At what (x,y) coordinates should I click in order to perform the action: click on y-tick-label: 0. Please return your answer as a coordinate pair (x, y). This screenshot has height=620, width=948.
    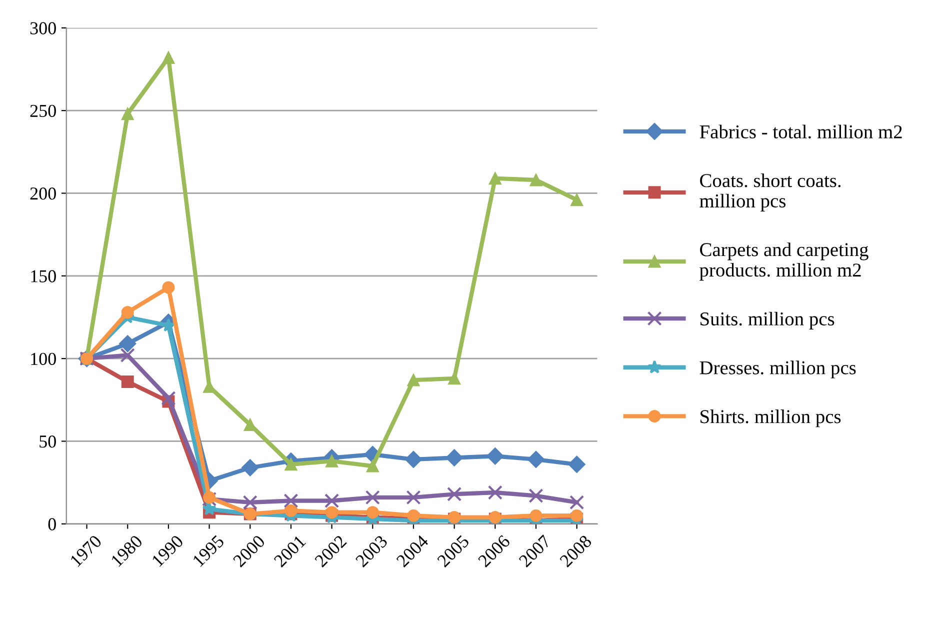
    Looking at the image, I should click on (52, 524).